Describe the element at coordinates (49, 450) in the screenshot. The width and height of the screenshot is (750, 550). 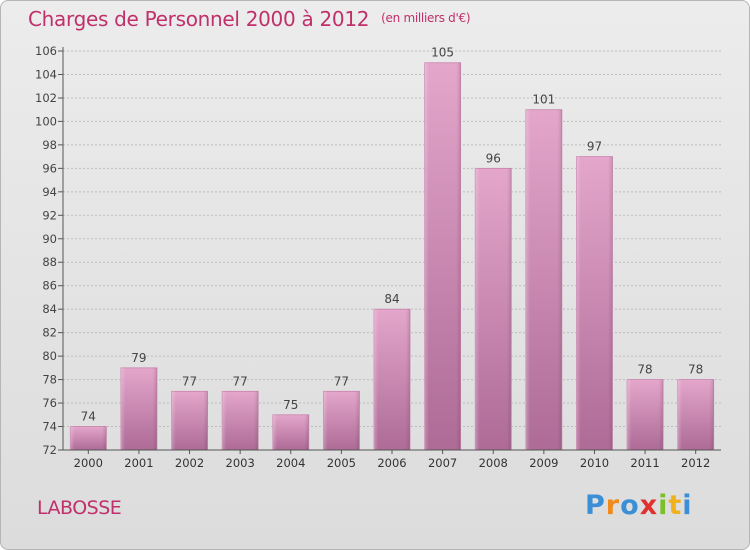
I see `y-tick-label: 72` at that location.